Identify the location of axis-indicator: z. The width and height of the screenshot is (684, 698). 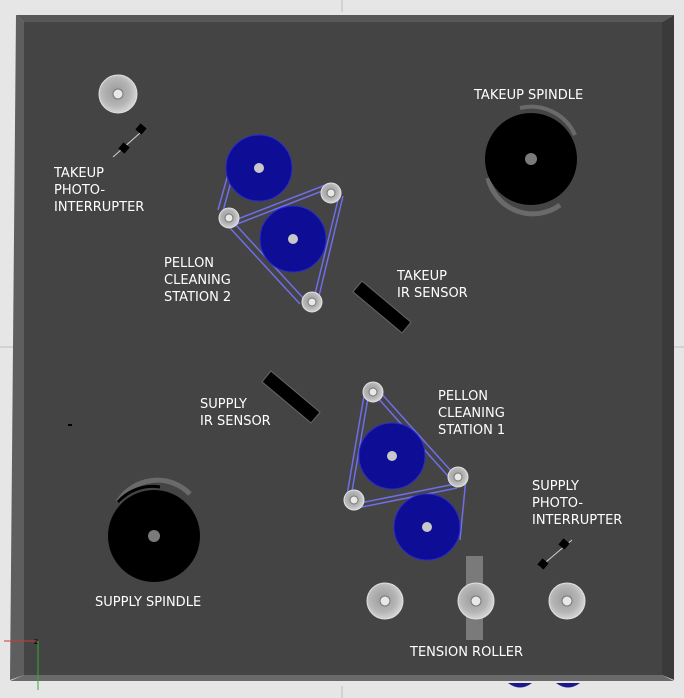
(21, 663).